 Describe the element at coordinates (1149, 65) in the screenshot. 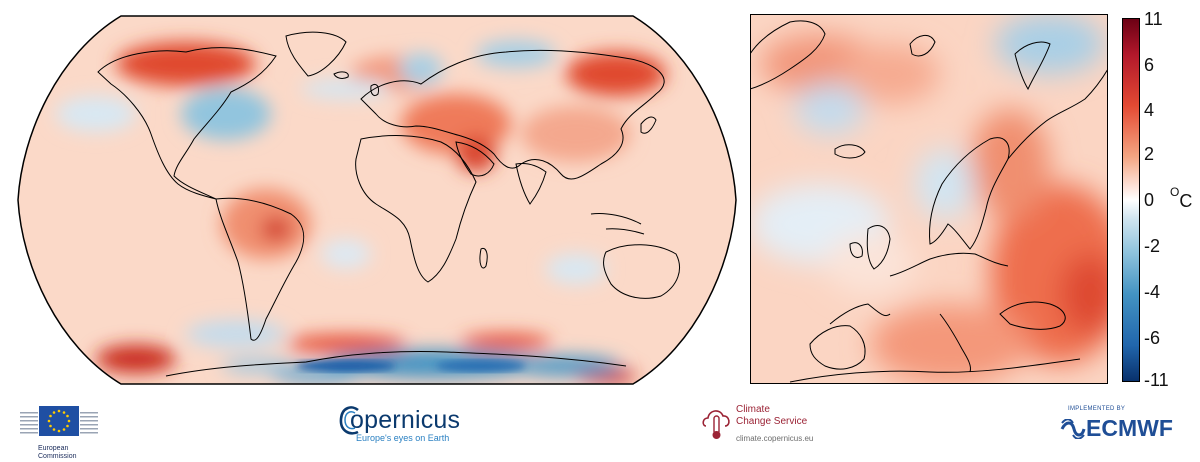

I see `colorbar-tick-label: 6` at that location.